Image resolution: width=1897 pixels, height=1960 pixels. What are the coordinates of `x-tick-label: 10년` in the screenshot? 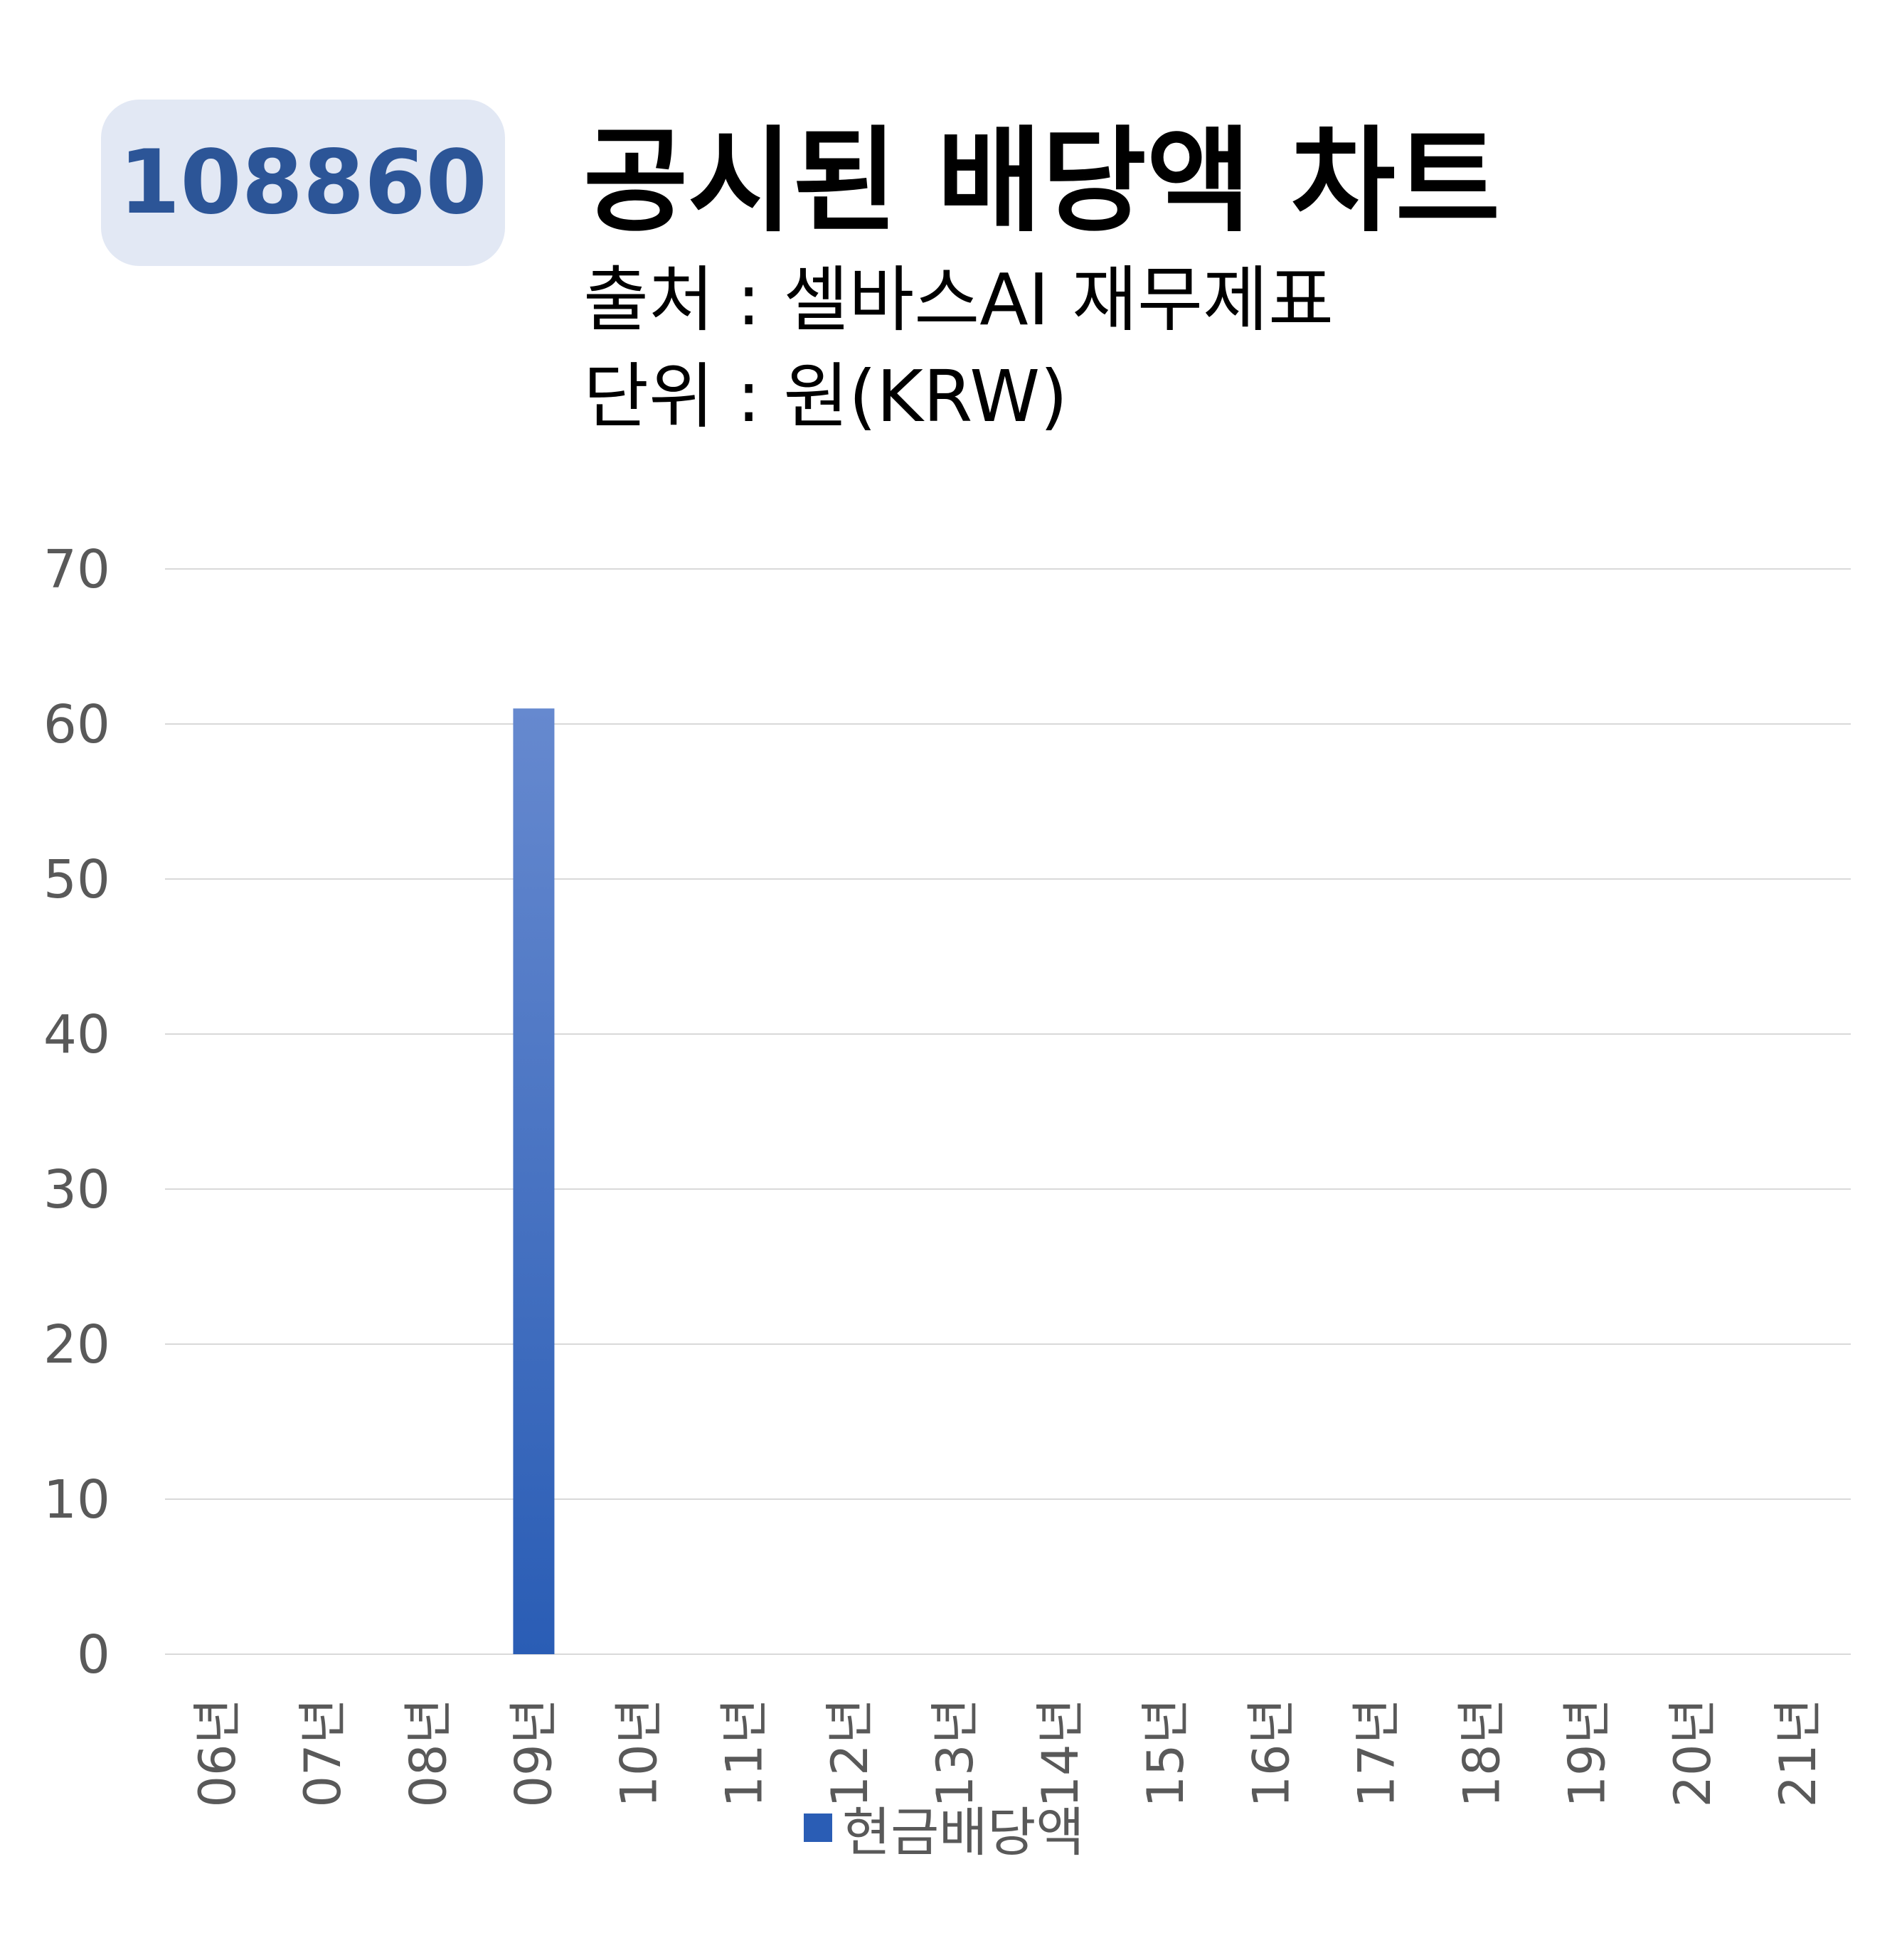 It's located at (639, 1752).